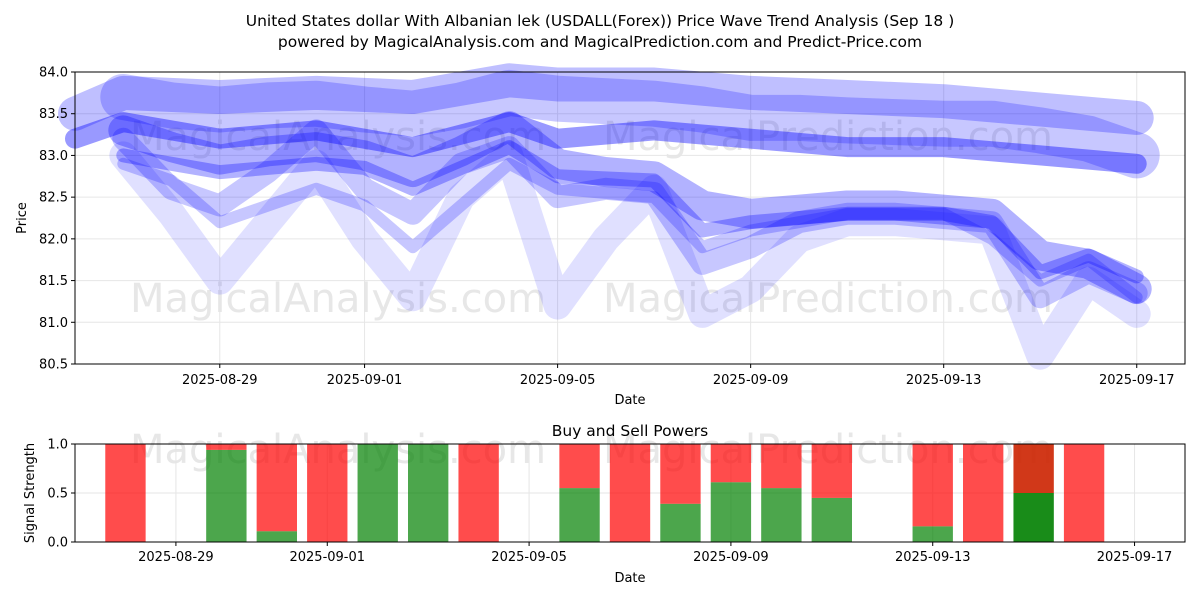  What do you see at coordinates (57, 494) in the screenshot?
I see `signal-y-tick-label: 0.5` at bounding box center [57, 494].